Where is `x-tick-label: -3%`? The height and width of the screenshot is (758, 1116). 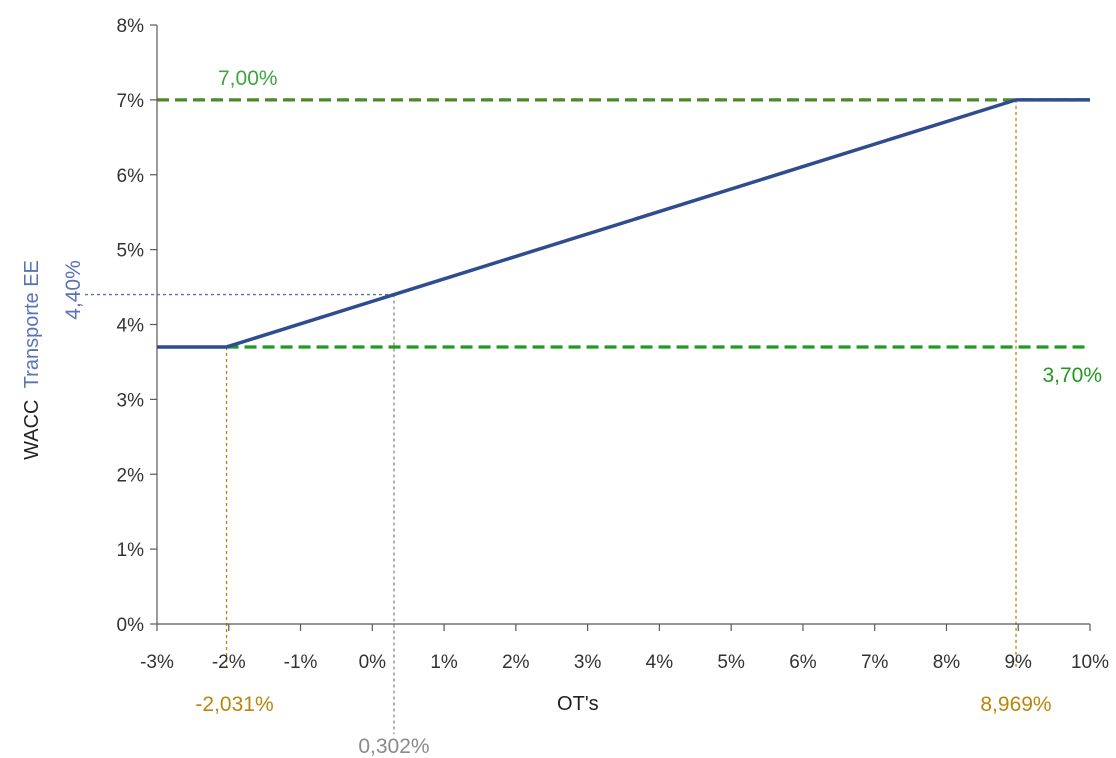
x-tick-label: -3% is located at coordinates (157, 662).